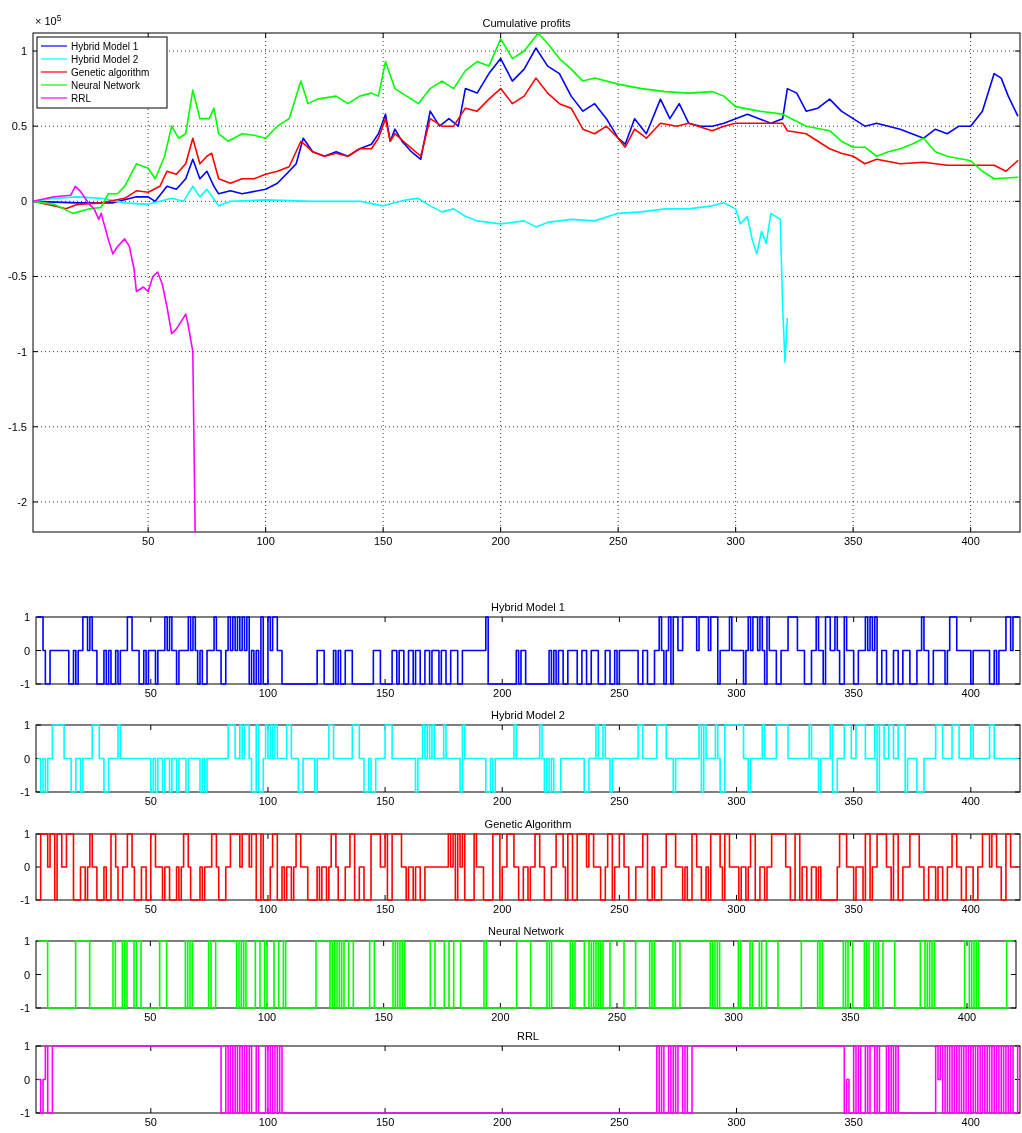 Image resolution: width=1022 pixels, height=1133 pixels. I want to click on chart-title: RRL, so click(528, 1036).